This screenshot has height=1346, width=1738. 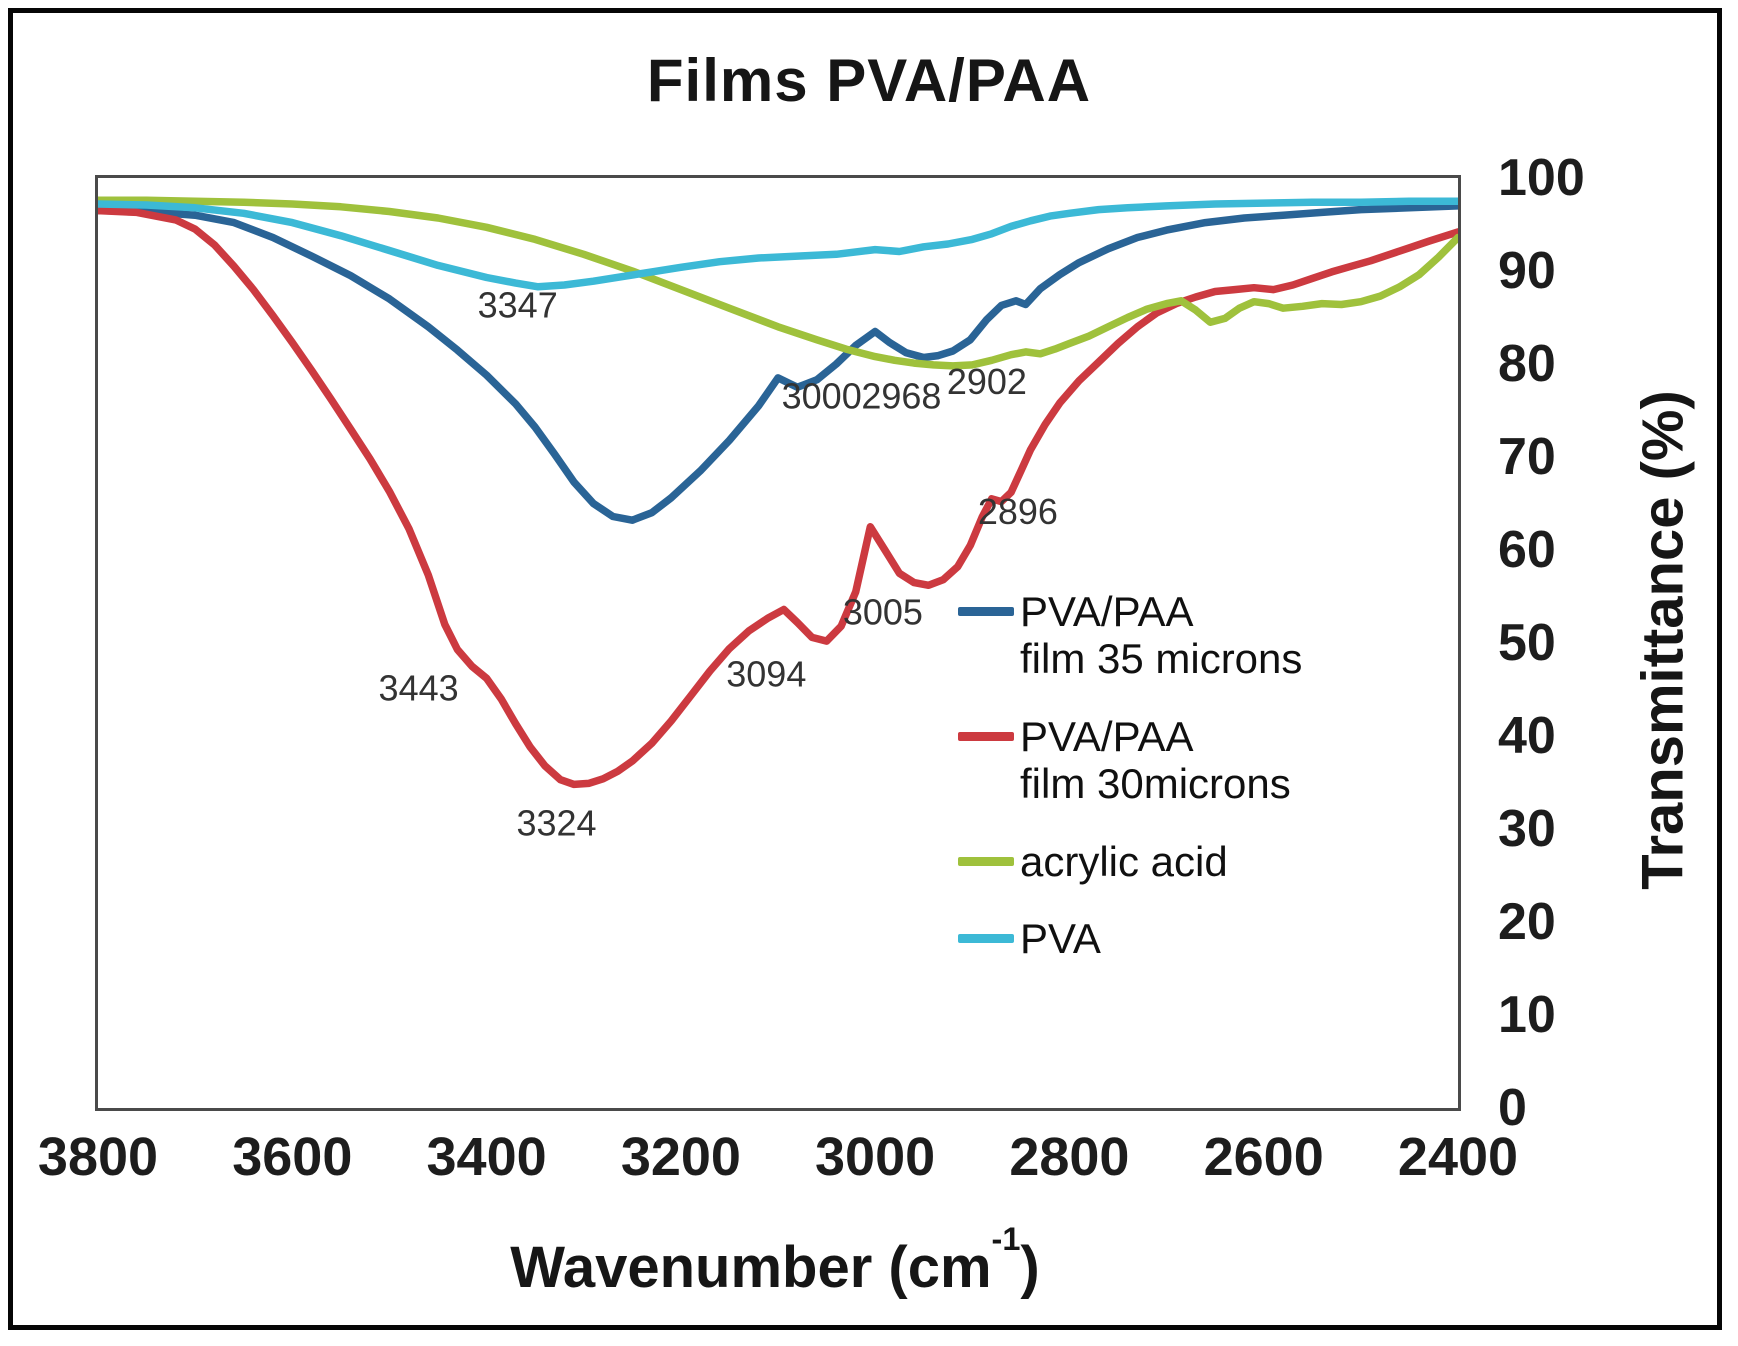 What do you see at coordinates (987, 381) in the screenshot?
I see `peak-label-2902: 2902` at bounding box center [987, 381].